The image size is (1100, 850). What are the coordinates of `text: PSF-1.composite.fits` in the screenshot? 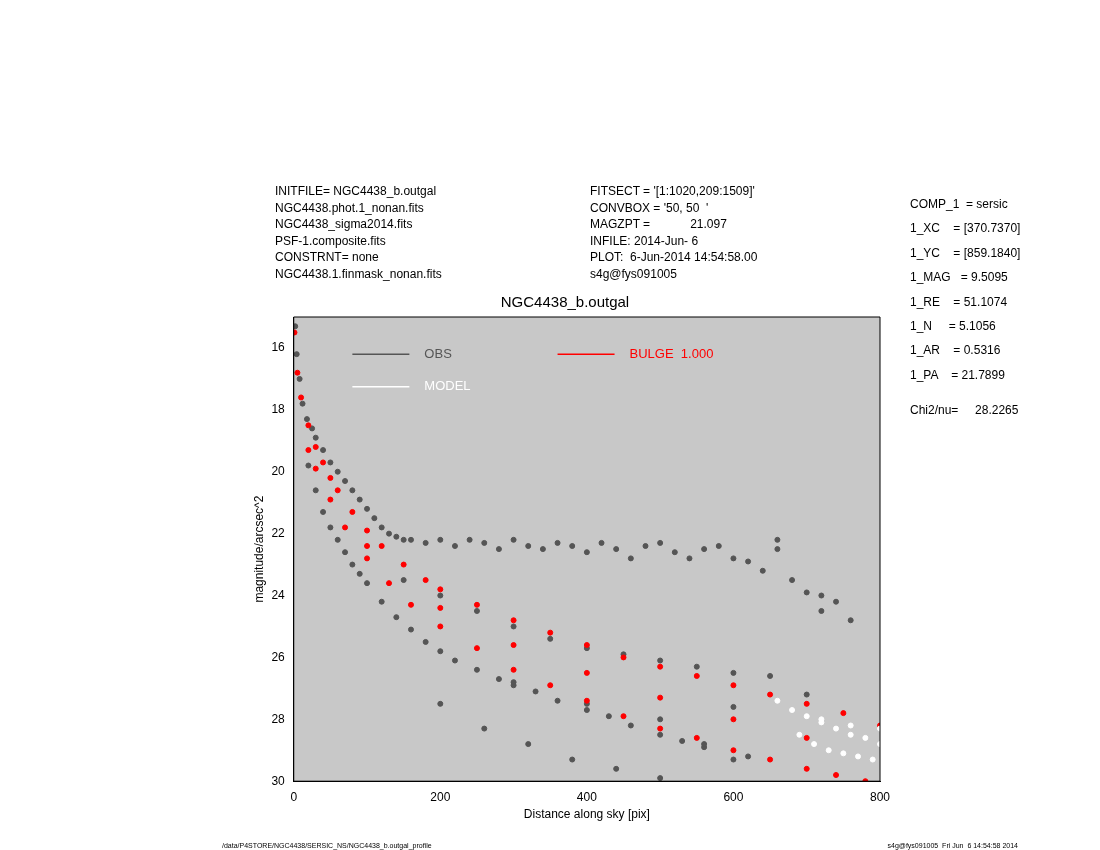 It's located at (330, 240).